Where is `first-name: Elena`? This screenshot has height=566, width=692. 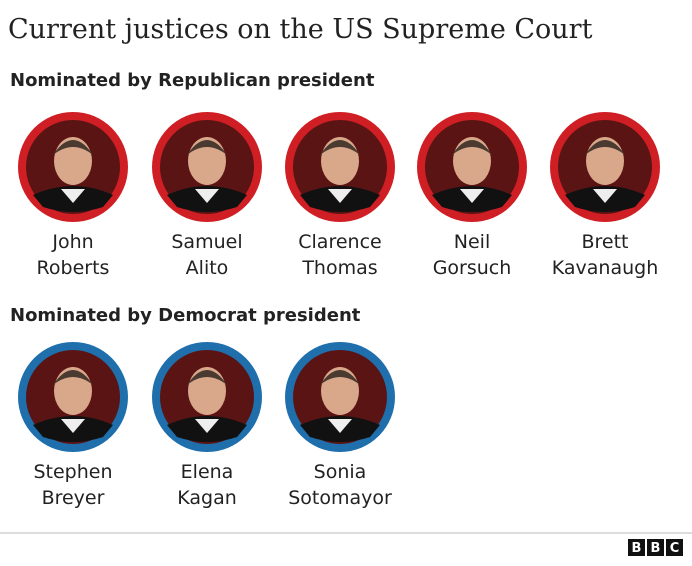 first-name: Elena is located at coordinates (207, 472).